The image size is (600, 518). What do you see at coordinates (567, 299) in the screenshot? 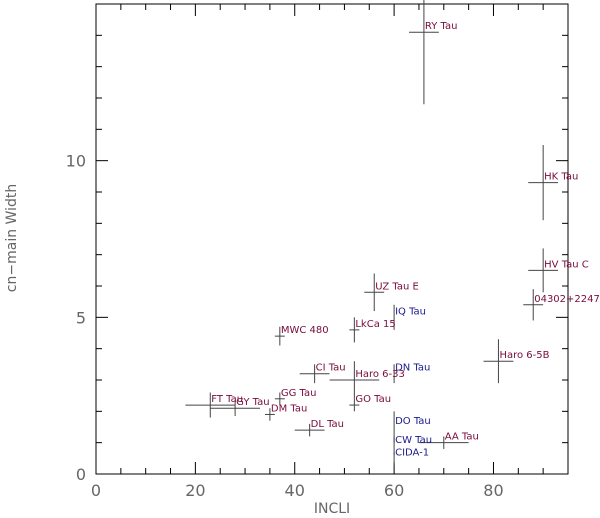
I see `point-label: 04302+2247` at bounding box center [567, 299].